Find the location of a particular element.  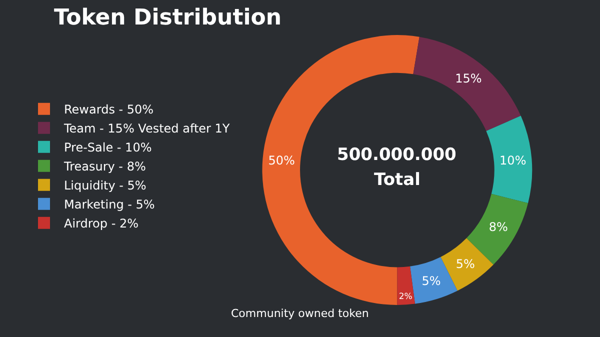

legend-label: Treasury - 8% is located at coordinates (104, 167).